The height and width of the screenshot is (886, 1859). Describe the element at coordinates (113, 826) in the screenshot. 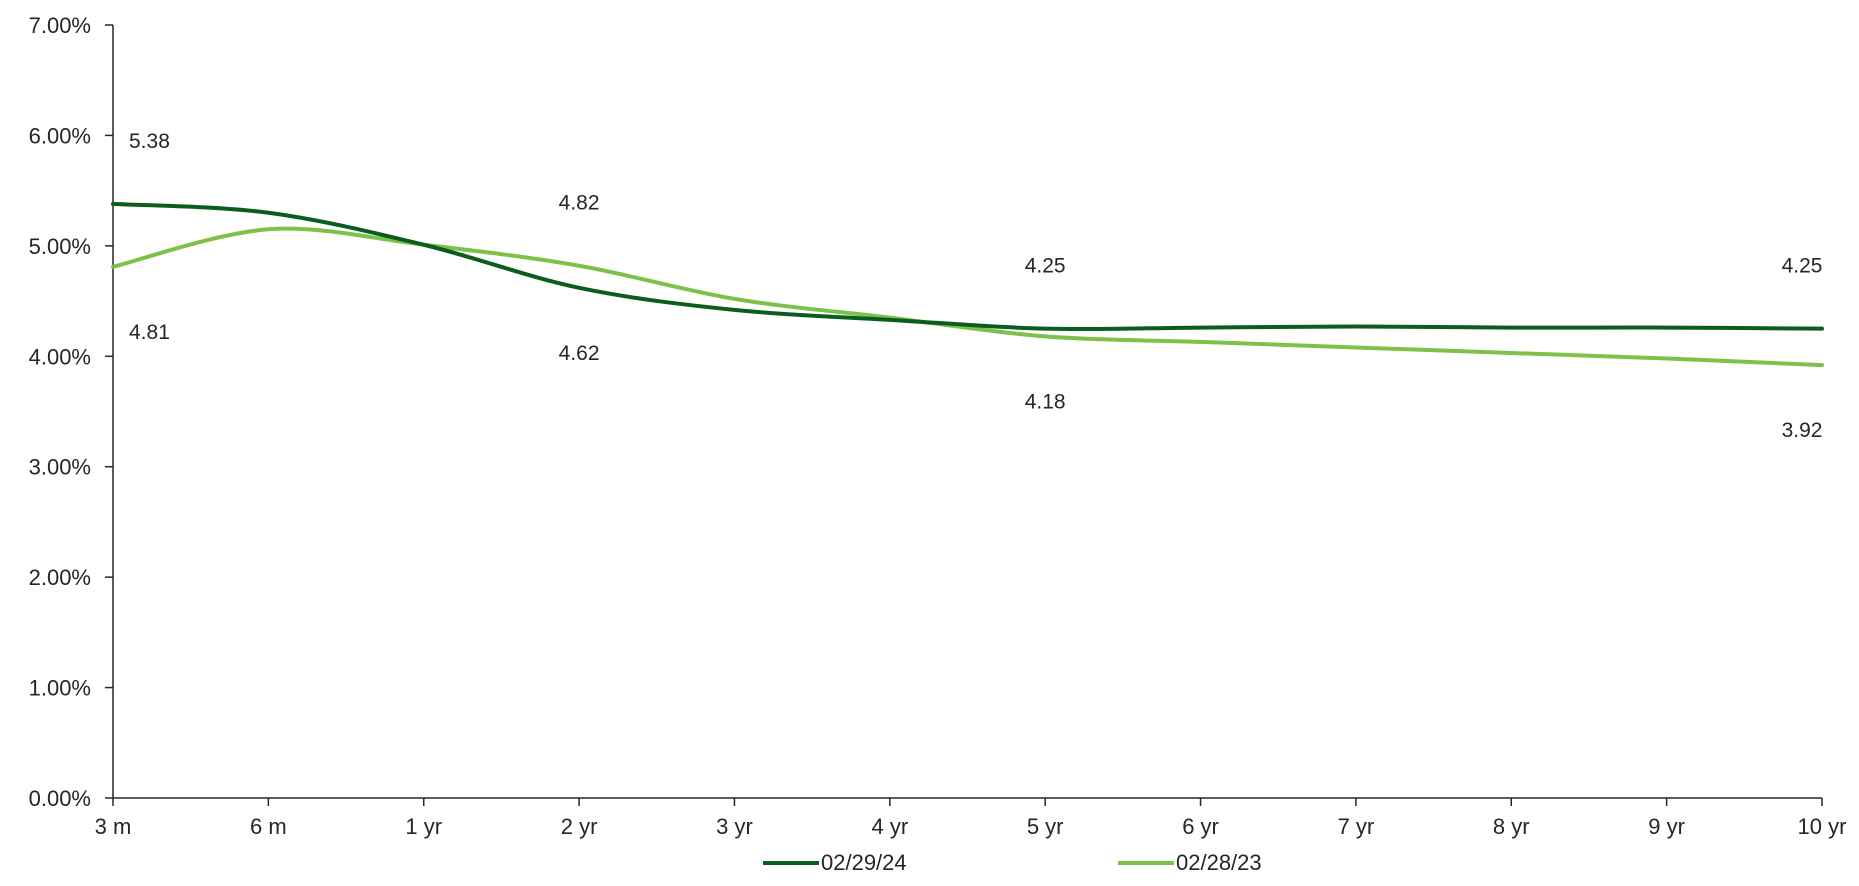

I see `x-tick-label: 3 m` at that location.